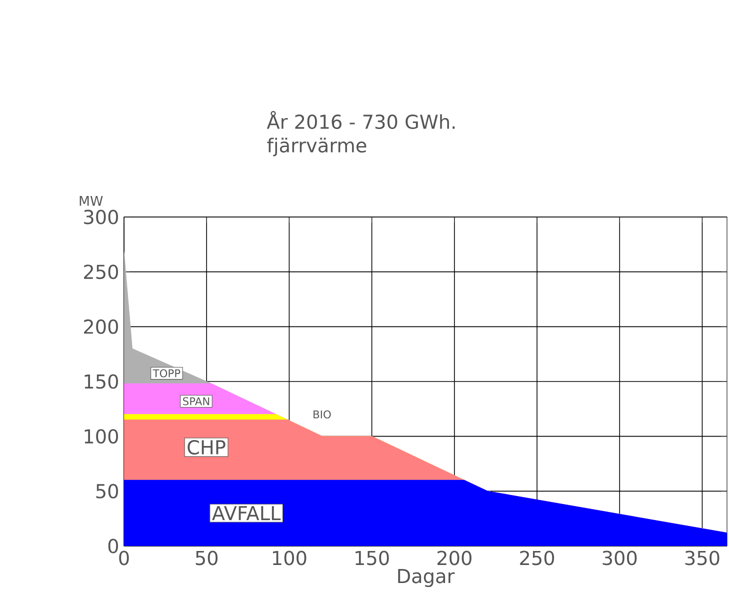  I want to click on y-tick-label: 200, so click(101, 326).